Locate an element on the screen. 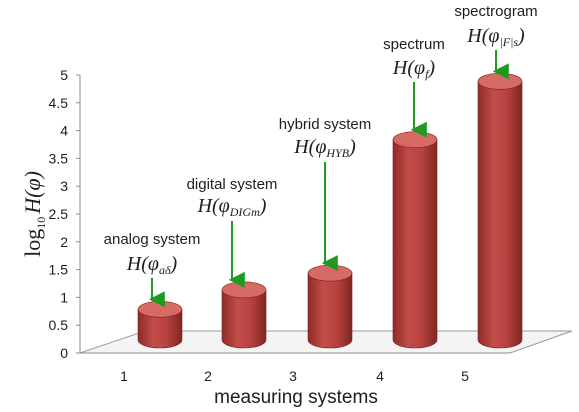 This screenshot has height=412, width=579. y-tick-label: 2.5 is located at coordinates (59, 214).